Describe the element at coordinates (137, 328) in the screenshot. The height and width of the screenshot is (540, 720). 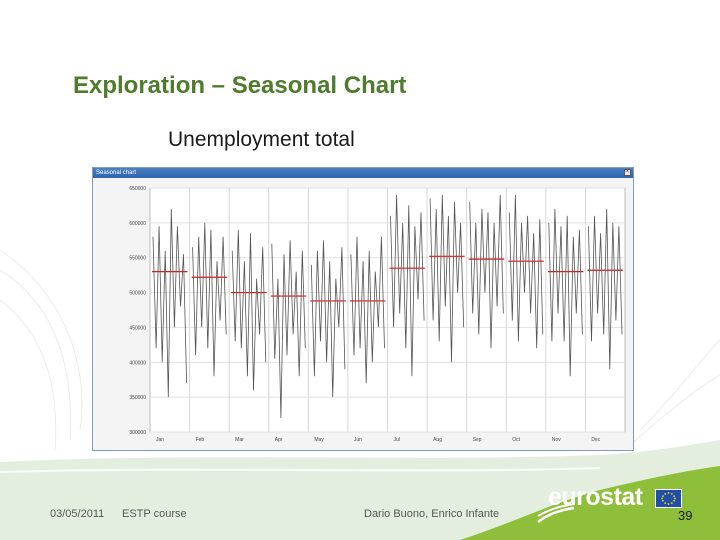
I see `y-tick-label: 450000` at that location.